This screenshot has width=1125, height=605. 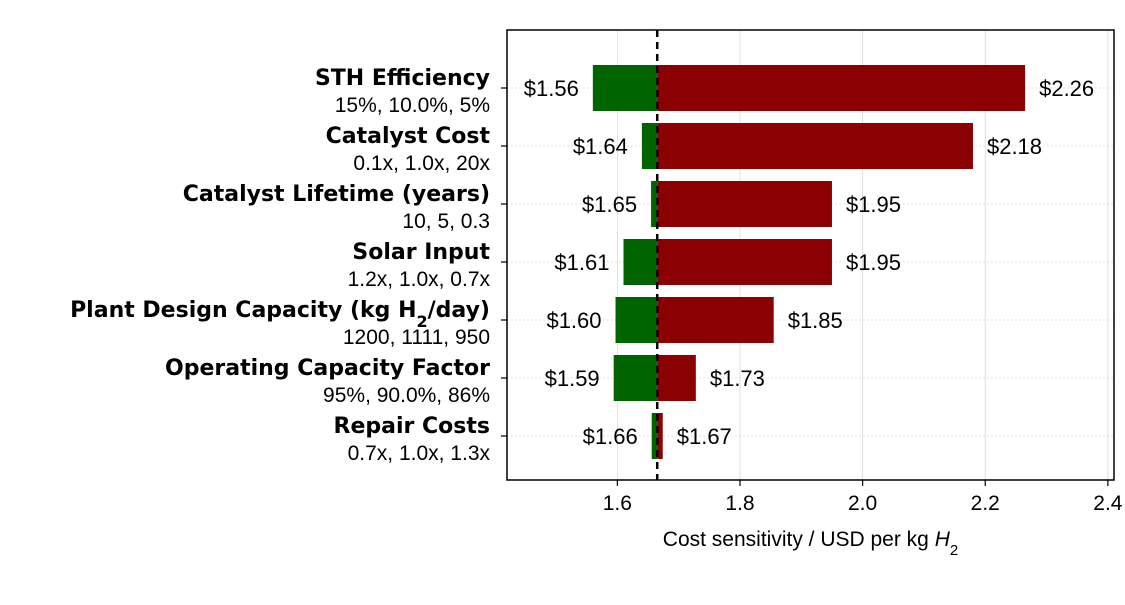 What do you see at coordinates (419, 453) in the screenshot?
I see `category-levels: 0.7x, 1.0x, 1.3x` at bounding box center [419, 453].